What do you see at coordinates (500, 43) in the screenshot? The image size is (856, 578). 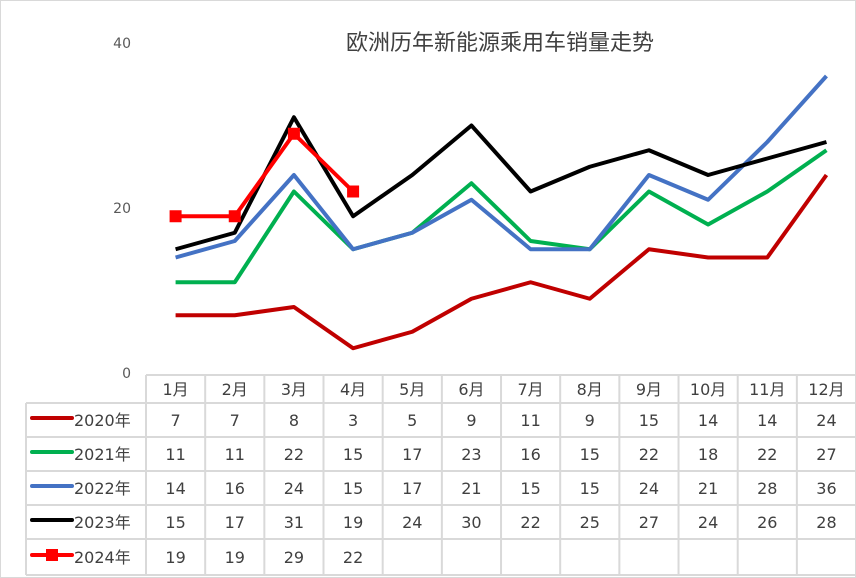 I see `chart-title: 欧洲历年新能源乘用车销量走势` at bounding box center [500, 43].